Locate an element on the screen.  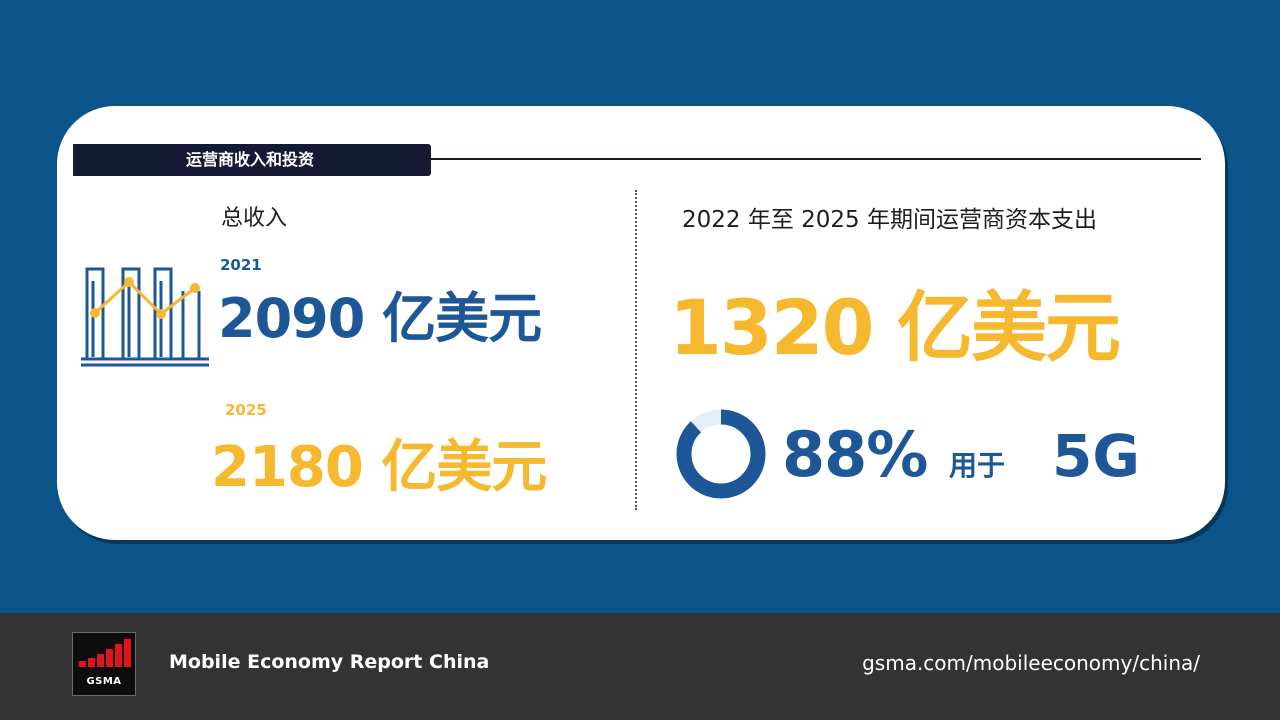
dotted-divider is located at coordinates (636, 350).